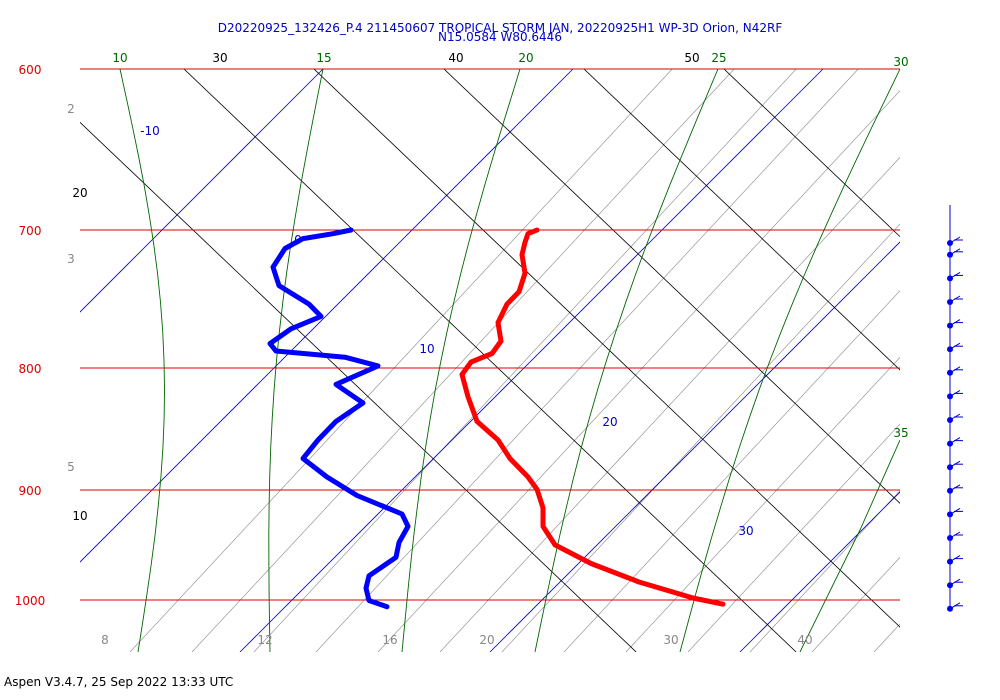 Image resolution: width=1000 pixels, height=700 pixels. What do you see at coordinates (119, 58) in the screenshot?
I see `moist-adiabat-label: 10` at bounding box center [119, 58].